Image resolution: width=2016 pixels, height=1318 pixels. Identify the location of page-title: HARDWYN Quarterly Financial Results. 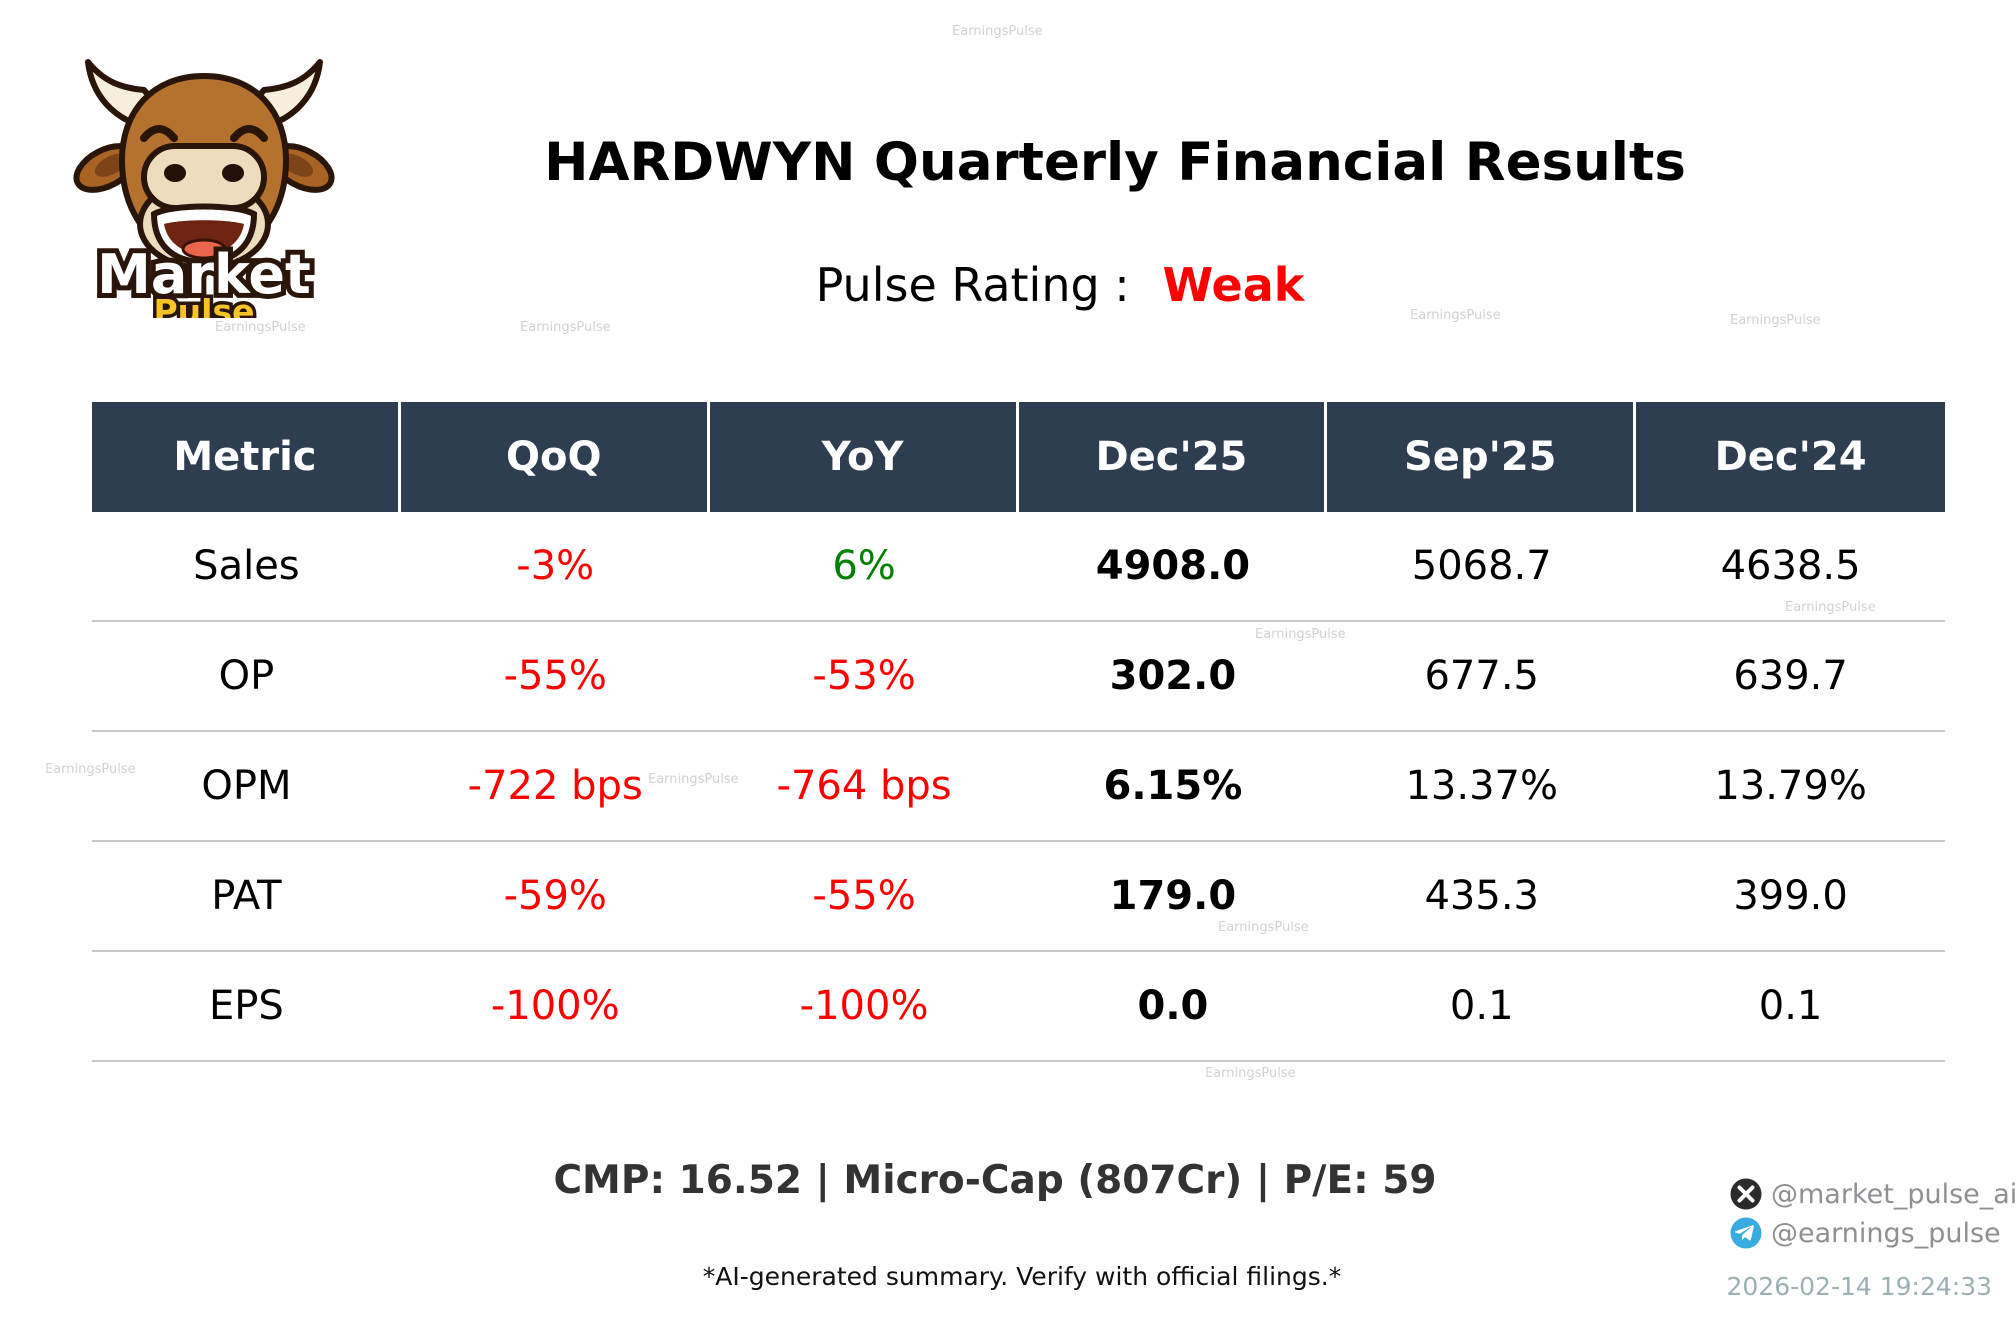
(1115, 162).